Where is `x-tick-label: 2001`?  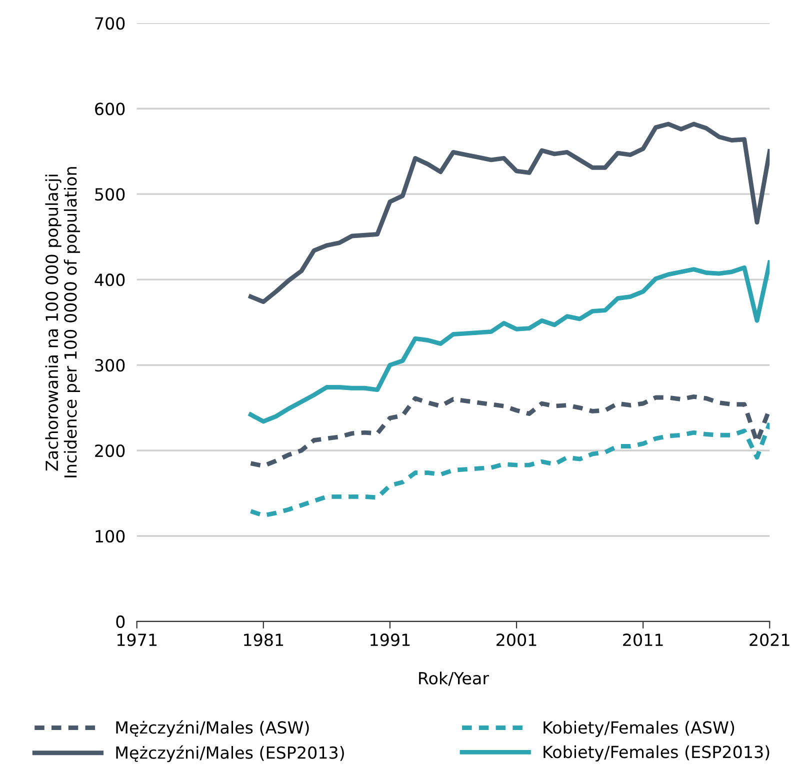 x-tick-label: 2001 is located at coordinates (516, 640).